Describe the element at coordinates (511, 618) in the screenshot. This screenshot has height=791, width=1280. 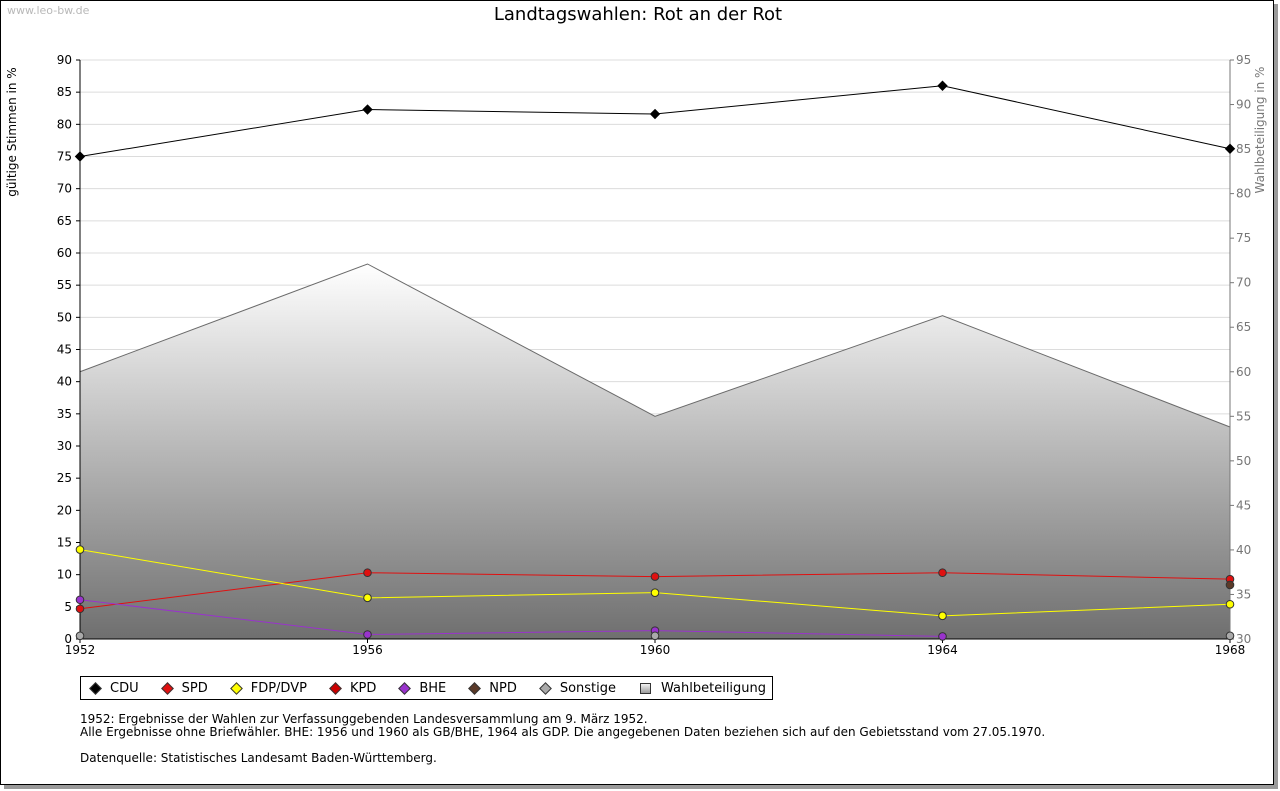
I see `series-line-bhe` at that location.